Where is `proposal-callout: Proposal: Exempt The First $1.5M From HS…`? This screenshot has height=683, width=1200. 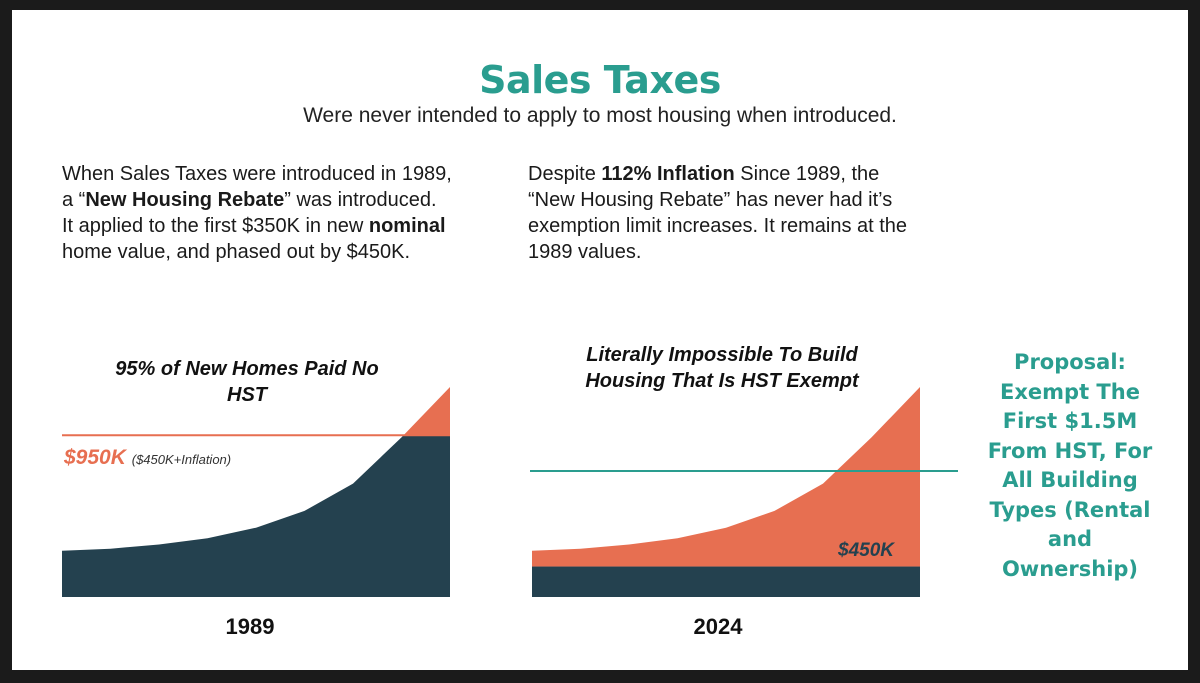
proposal-callout: Proposal: Exempt The First $1.5M From HS… is located at coordinates (1070, 466).